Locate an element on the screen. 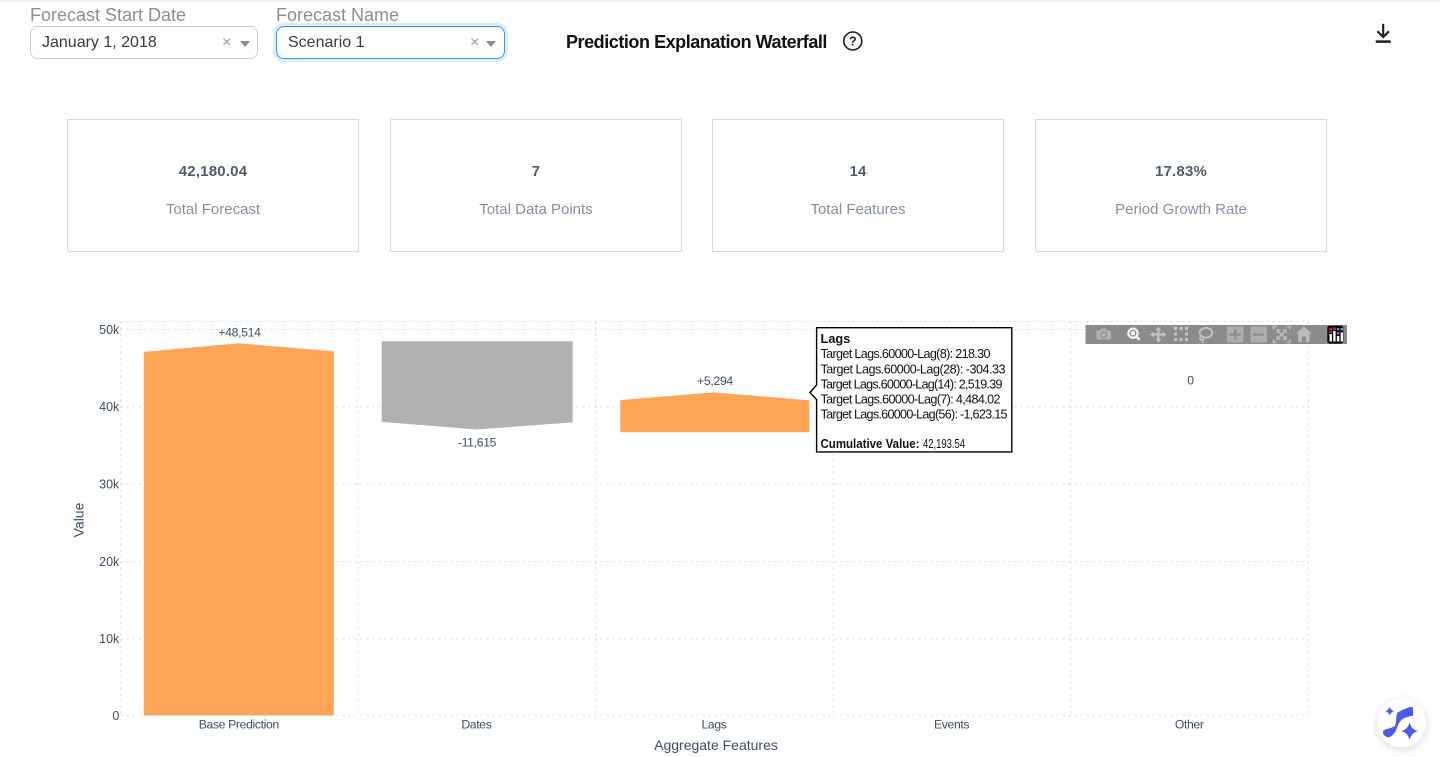 The height and width of the screenshot is (757, 1440). svg-text:Target Lags.60000-Lag(7): 4,48: Target Lags.60000-Lag(7): 4,484.02 is located at coordinates (911, 400).